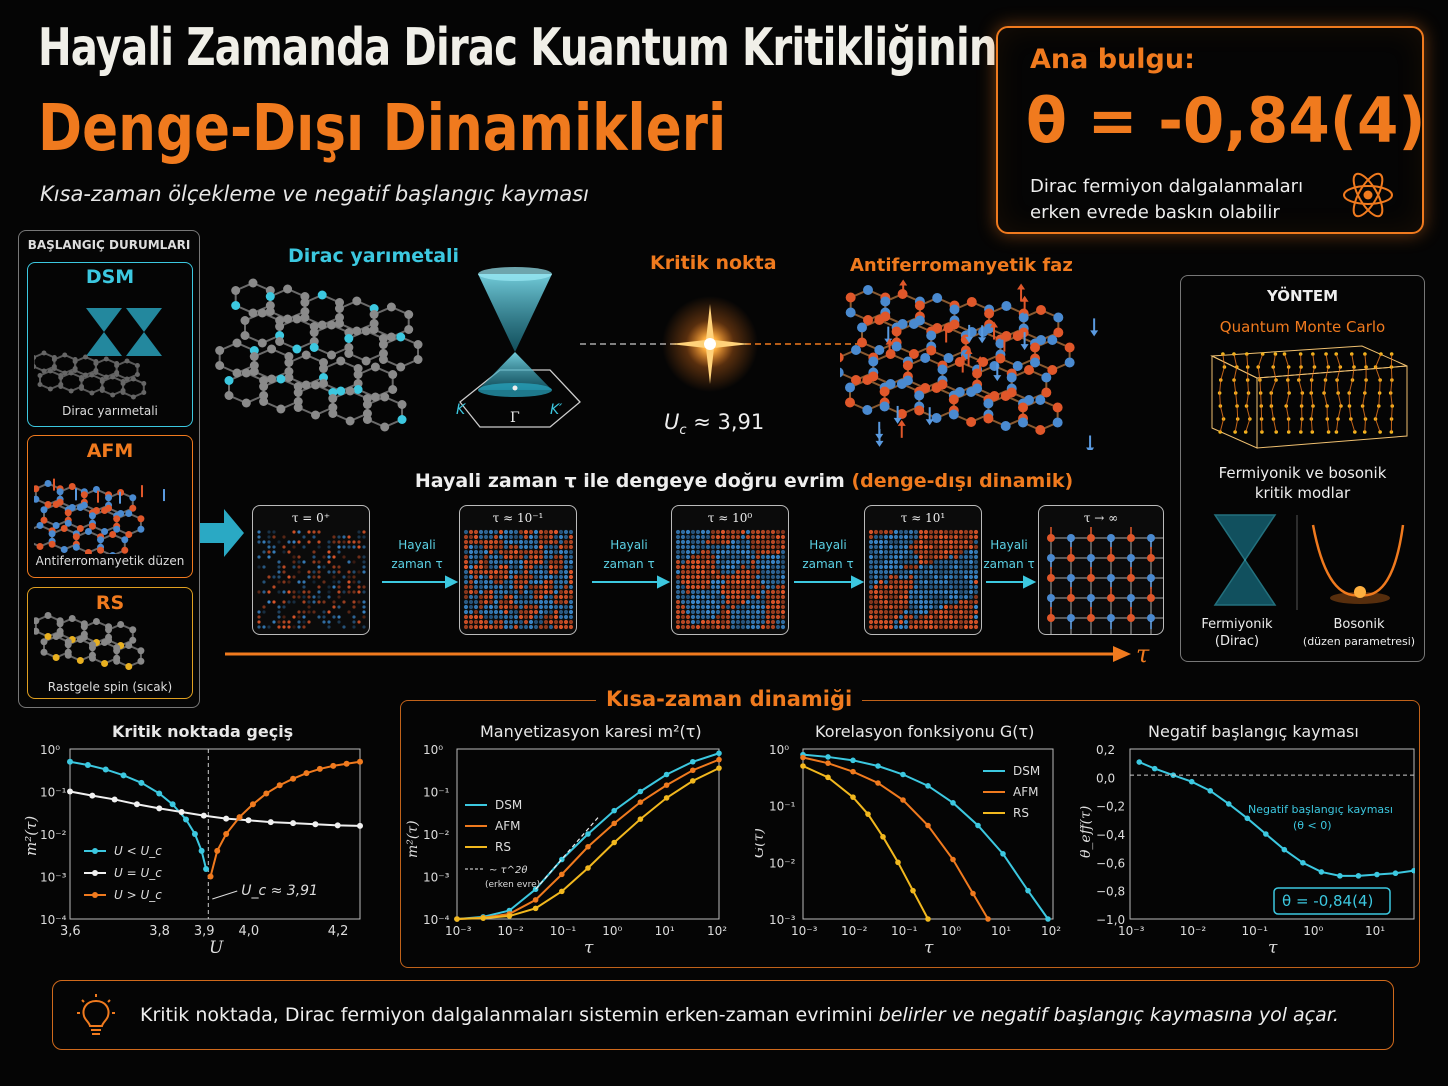  Describe the element at coordinates (110, 451) in the screenshot. I see `state-name-afm: AFM` at that location.